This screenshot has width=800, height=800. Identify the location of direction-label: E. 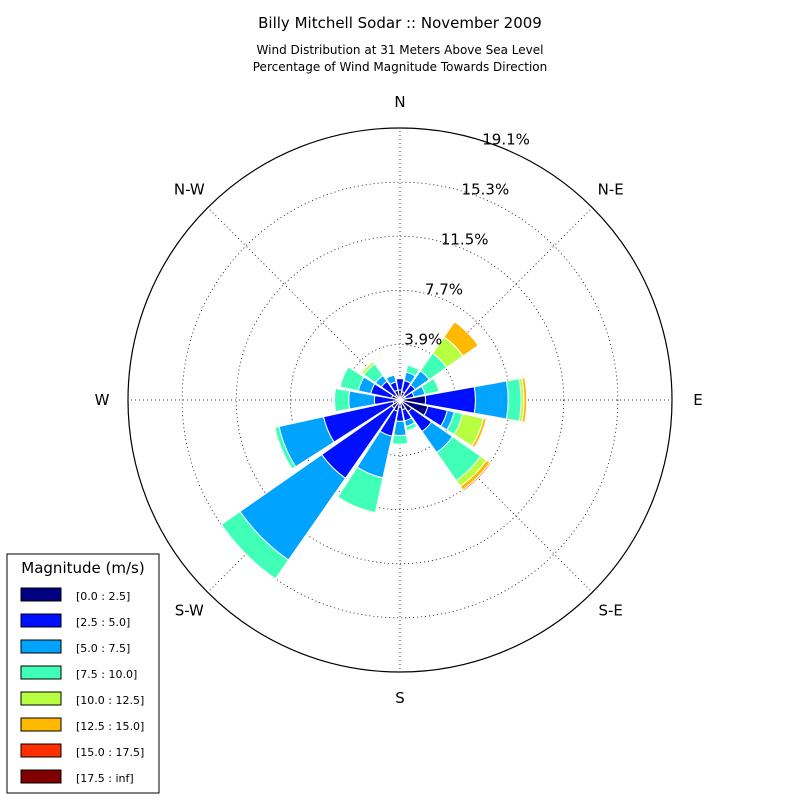
(697, 400).